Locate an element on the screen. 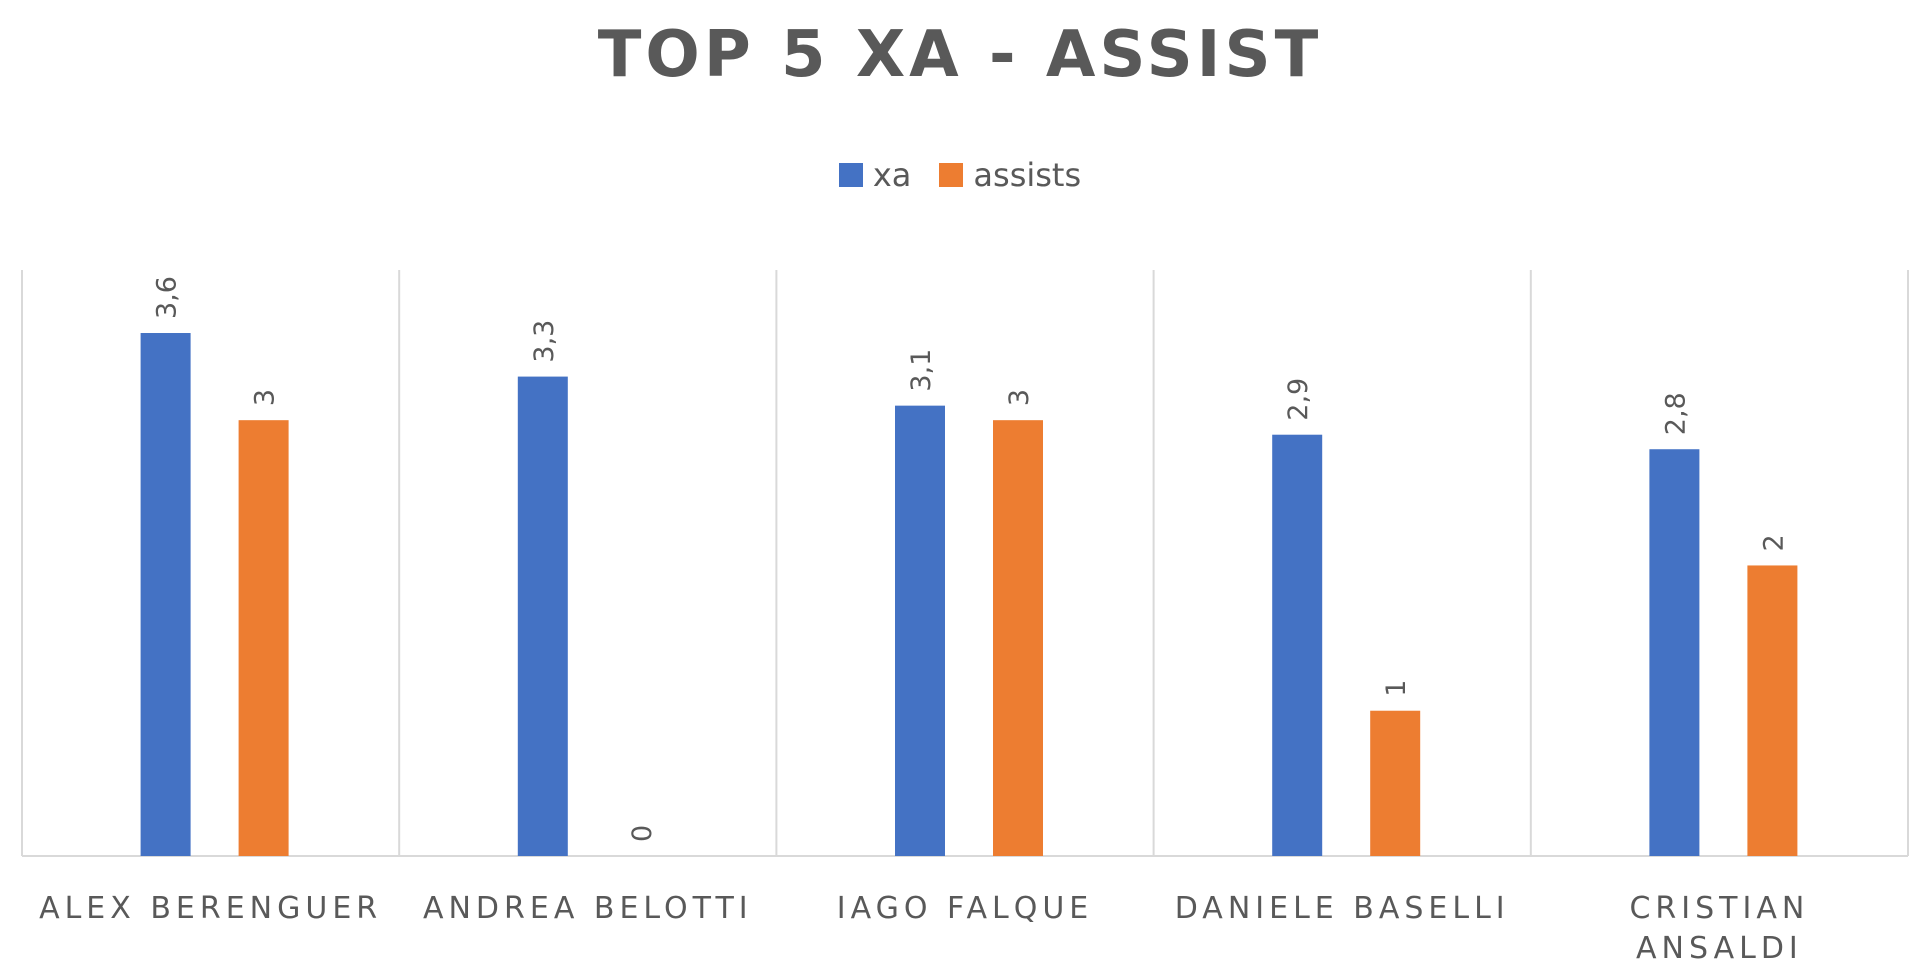  legend-label-xa: xa is located at coordinates (892, 175).